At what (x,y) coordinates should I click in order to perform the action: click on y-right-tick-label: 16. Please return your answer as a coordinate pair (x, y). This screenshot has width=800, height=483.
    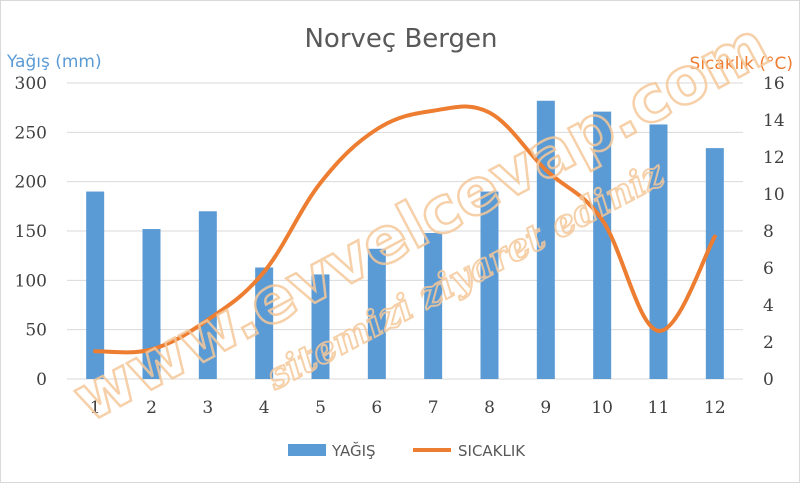
    Looking at the image, I should click on (774, 84).